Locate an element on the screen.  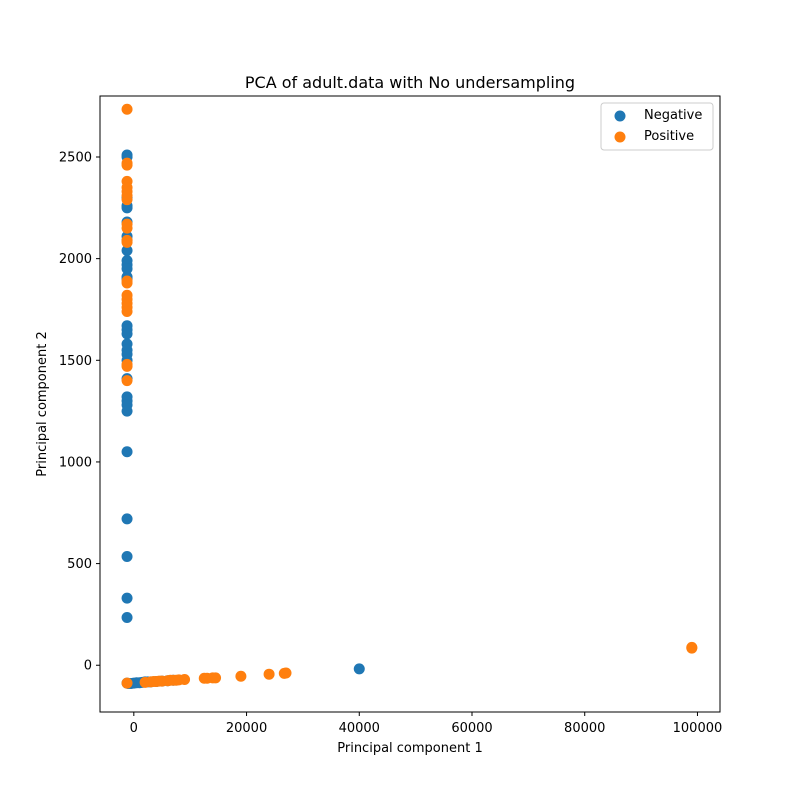
y-axis-ticks: 0 500 1000 1500 2000 2500 is located at coordinates (79, 412).